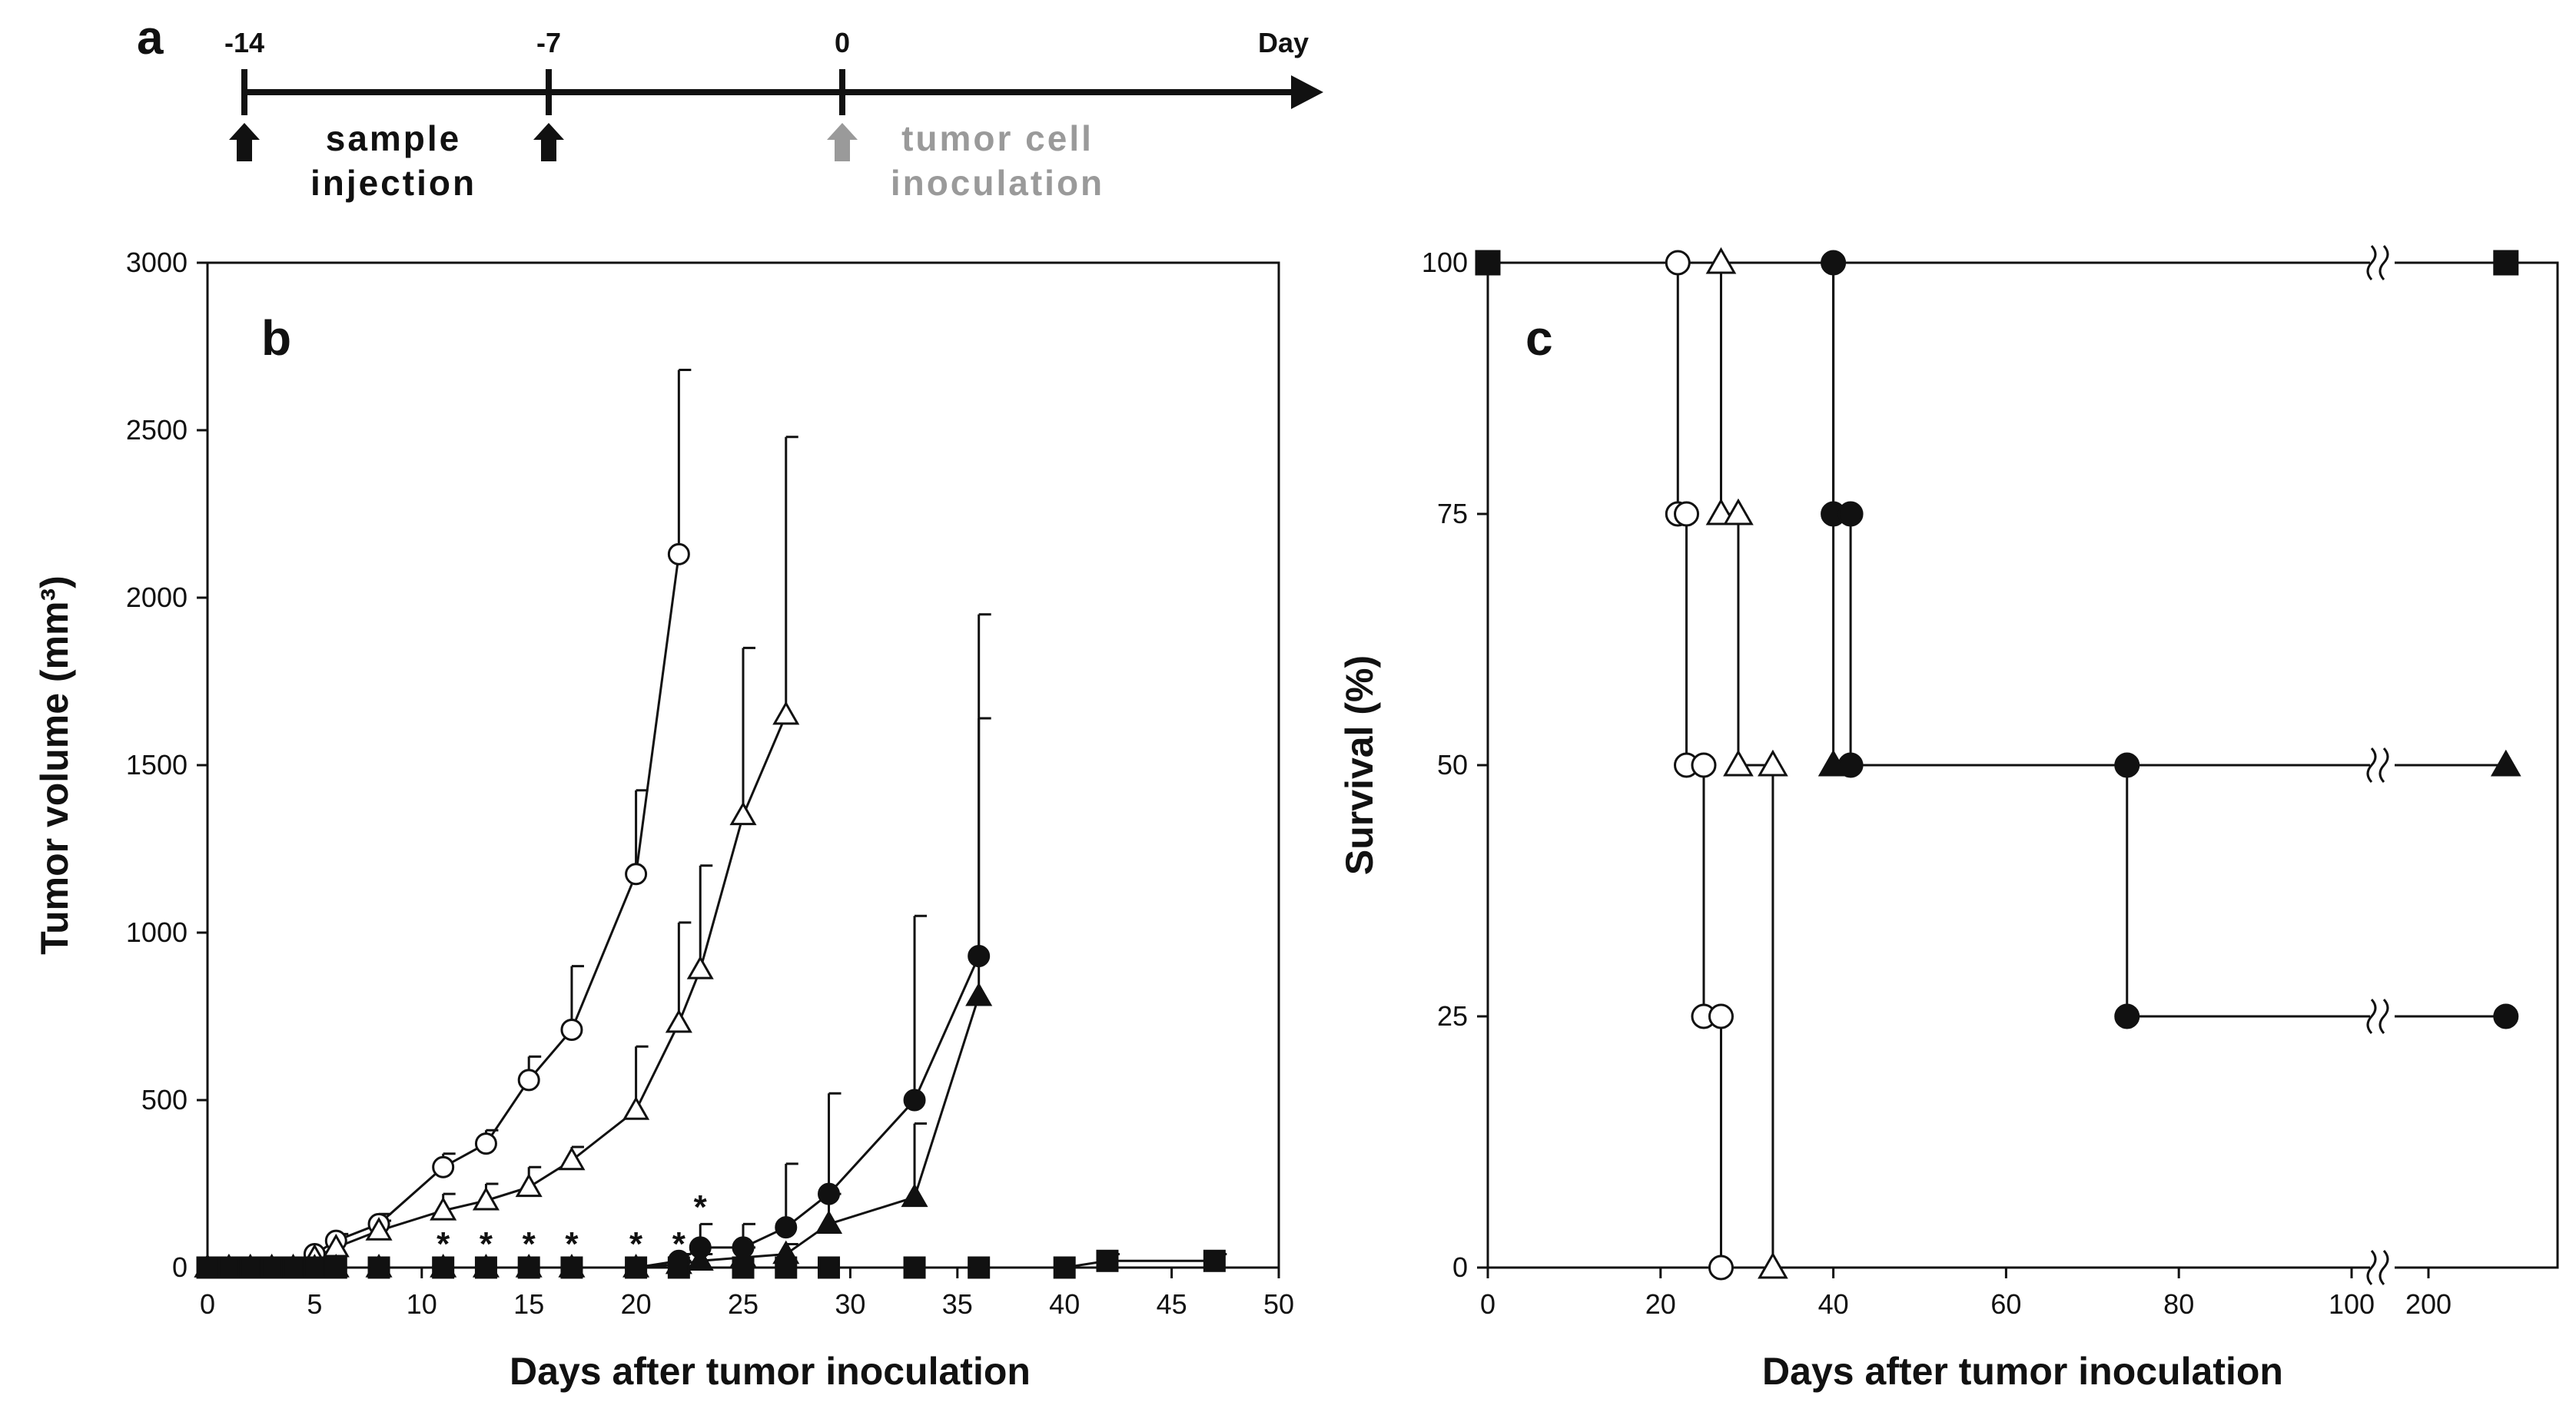 Image resolution: width=2576 pixels, height=1412 pixels. What do you see at coordinates (997, 138) in the screenshot?
I see `inoculation-text-line1: tumor cell` at bounding box center [997, 138].